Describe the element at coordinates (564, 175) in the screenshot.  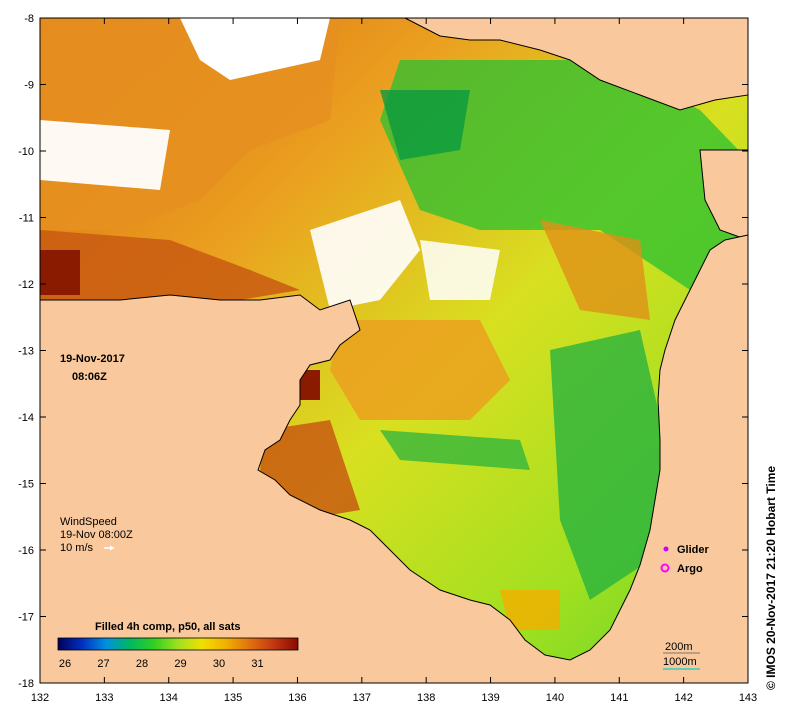
I see `cool-water-north` at that location.